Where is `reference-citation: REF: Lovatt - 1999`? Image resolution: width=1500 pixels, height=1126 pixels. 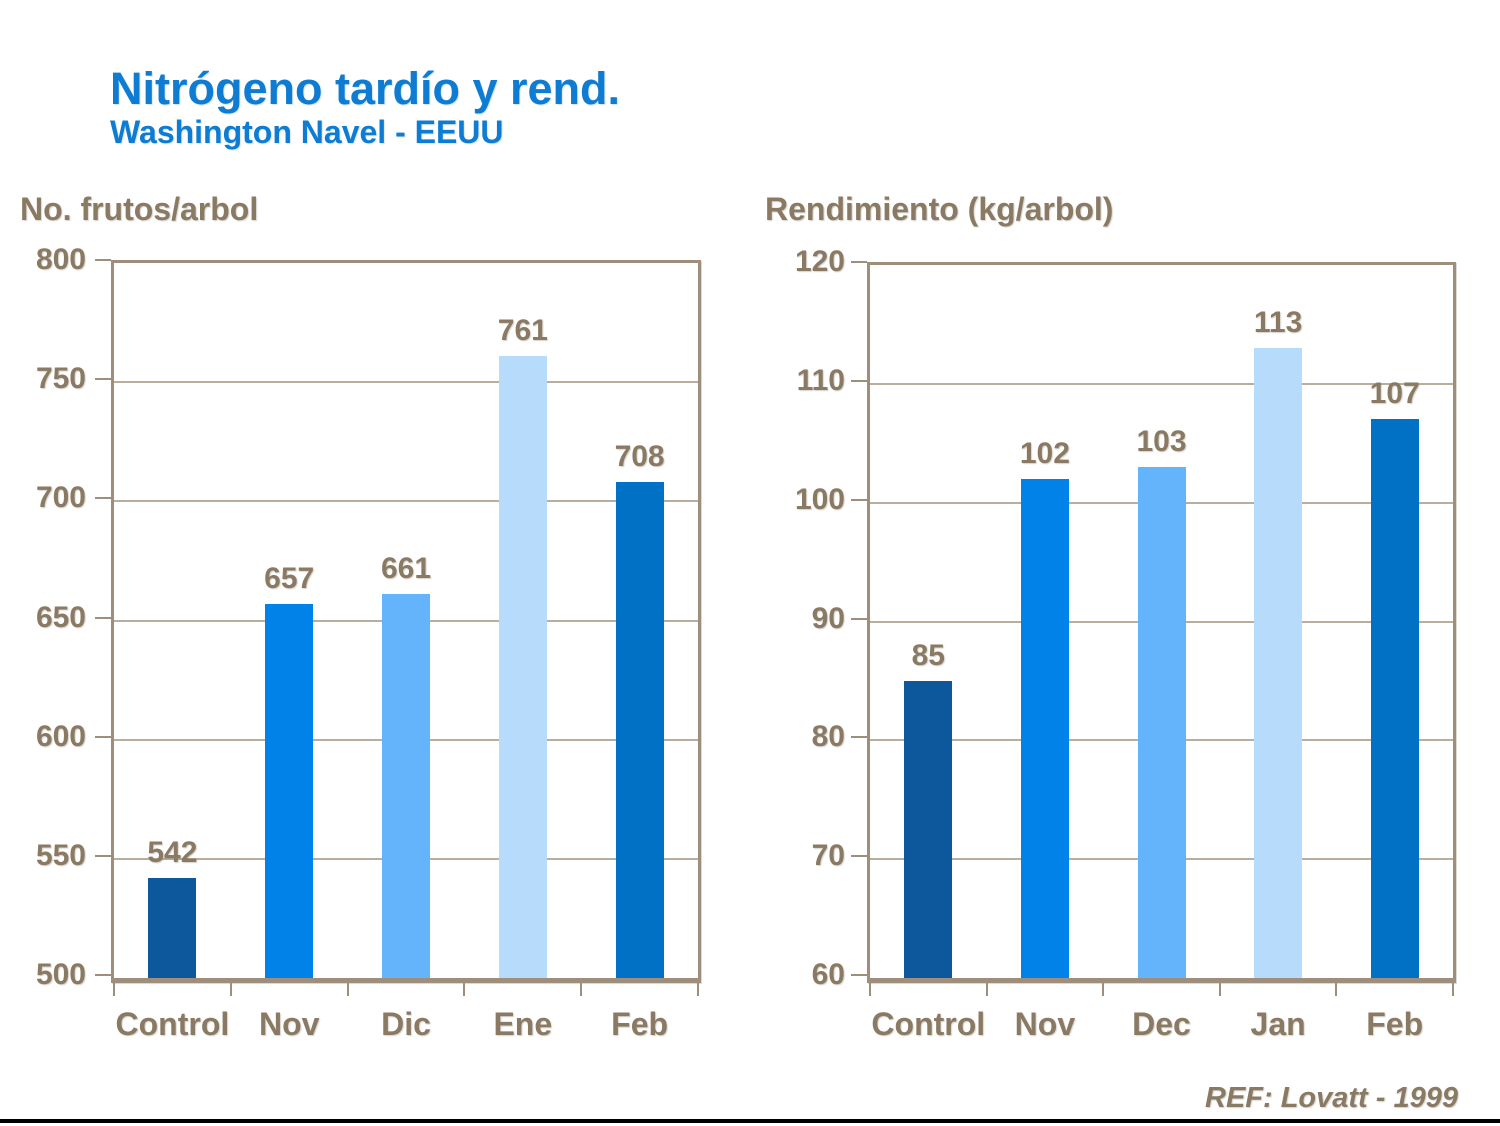 reference-citation: REF: Lovatt - 1999 is located at coordinates (1331, 1098).